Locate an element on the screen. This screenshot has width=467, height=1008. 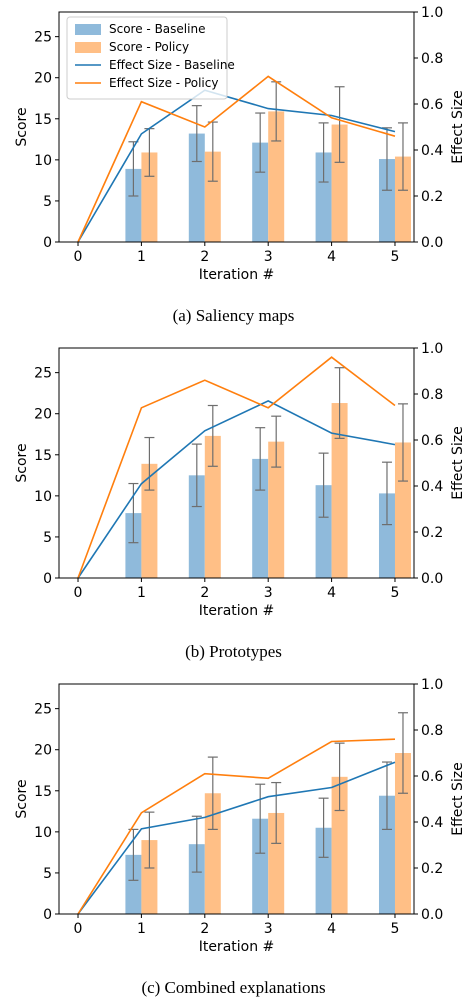
legend-item-0-swatch is located at coordinates (88, 29).